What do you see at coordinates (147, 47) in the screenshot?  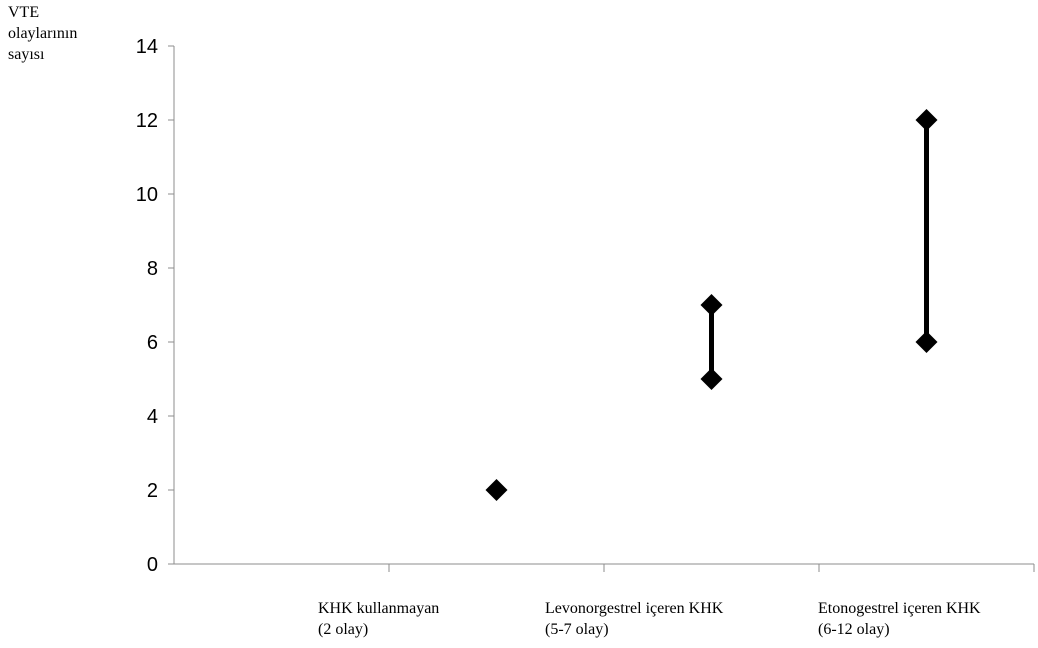 I see `y-tick-label: 14` at bounding box center [147, 47].